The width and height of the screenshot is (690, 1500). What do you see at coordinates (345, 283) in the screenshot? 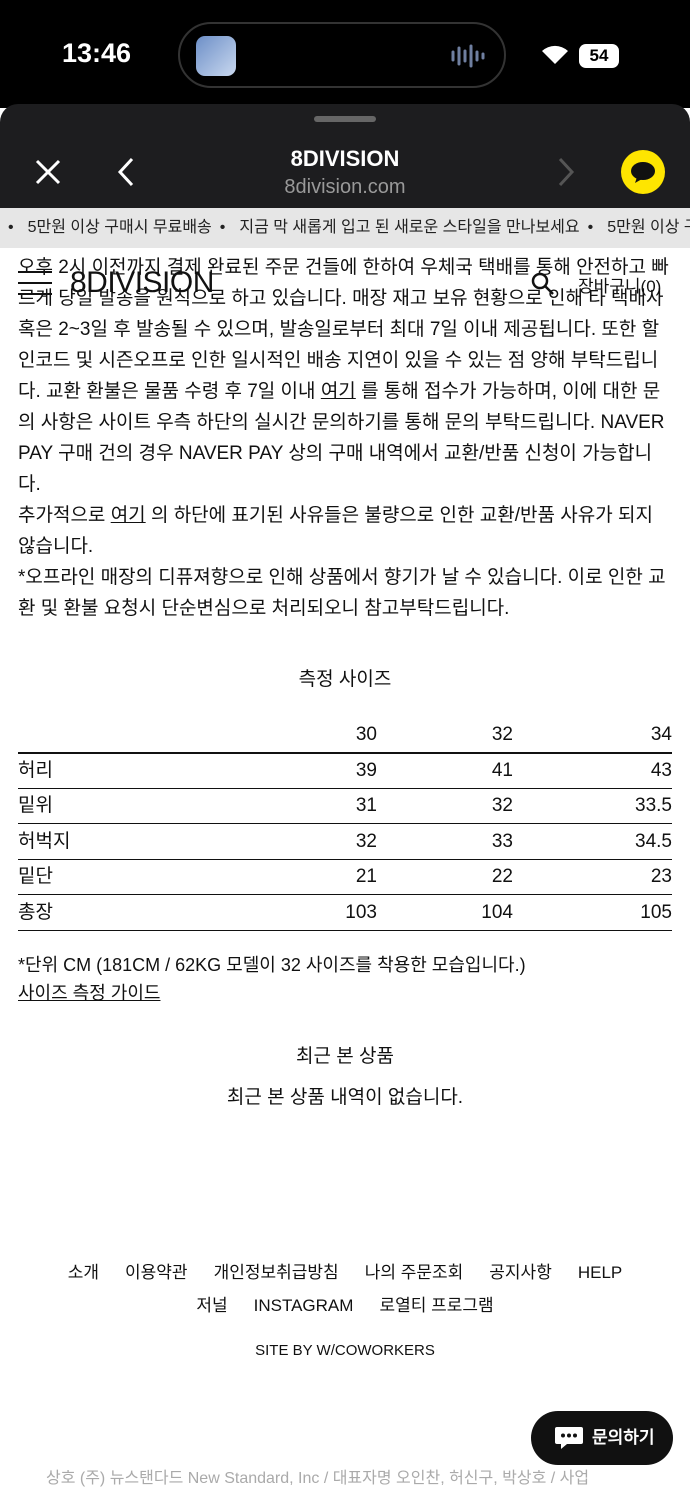
I see `site-header: 8DIVISION 장바구니(0)` at bounding box center [345, 283].